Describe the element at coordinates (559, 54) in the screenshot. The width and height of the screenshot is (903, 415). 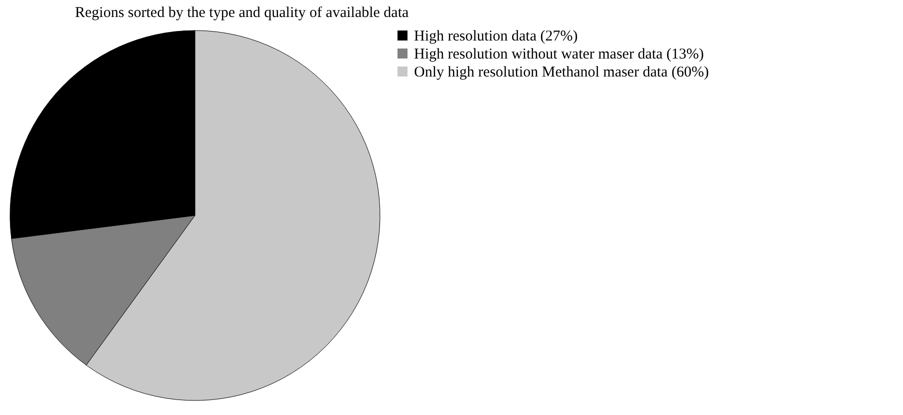
I see `legend-label: High resolution without water maser data (13%)` at that location.